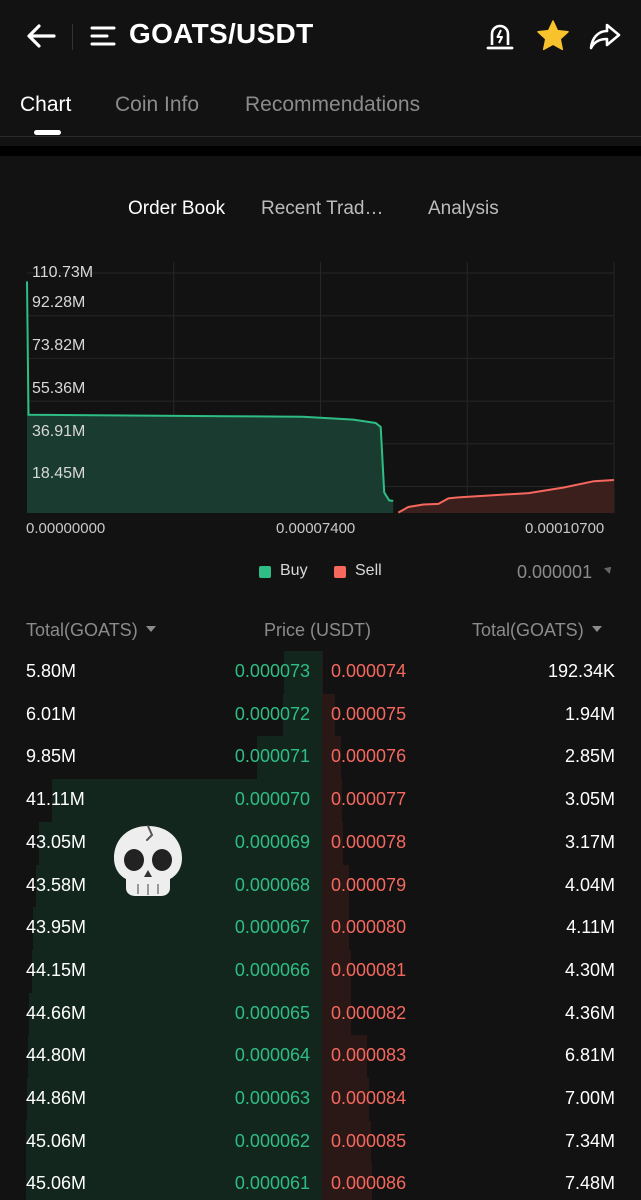  What do you see at coordinates (589, 884) in the screenshot?
I see `ask-total: 4.04M` at bounding box center [589, 884].